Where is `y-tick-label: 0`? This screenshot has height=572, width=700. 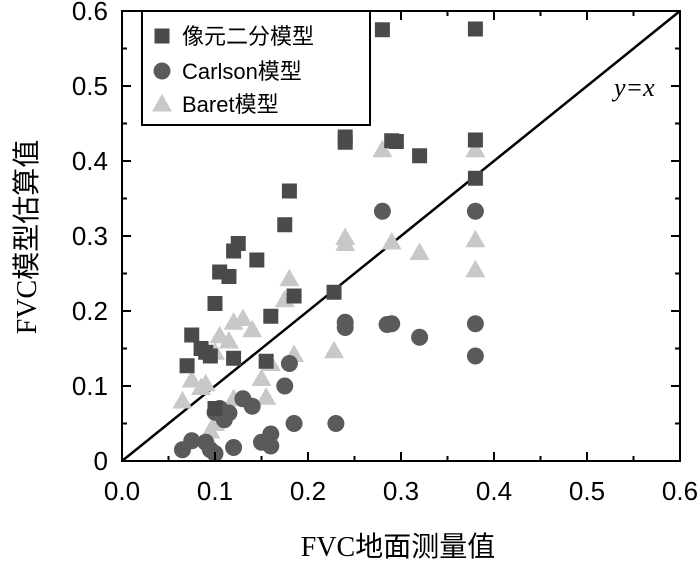
y-tick-label: 0 is located at coordinates (101, 461).